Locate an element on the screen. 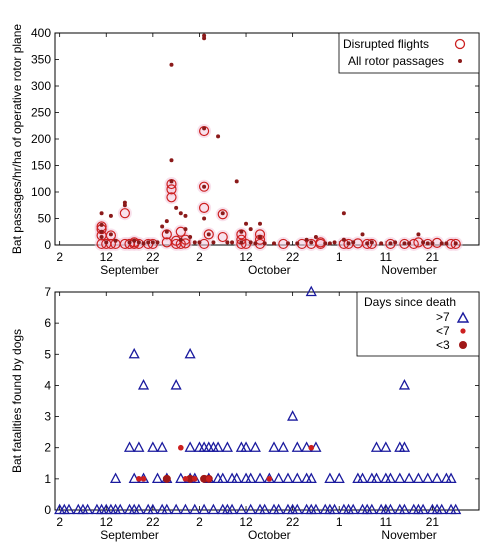 The width and height of the screenshot is (495, 550). x-tick-label: 2 is located at coordinates (59, 257).